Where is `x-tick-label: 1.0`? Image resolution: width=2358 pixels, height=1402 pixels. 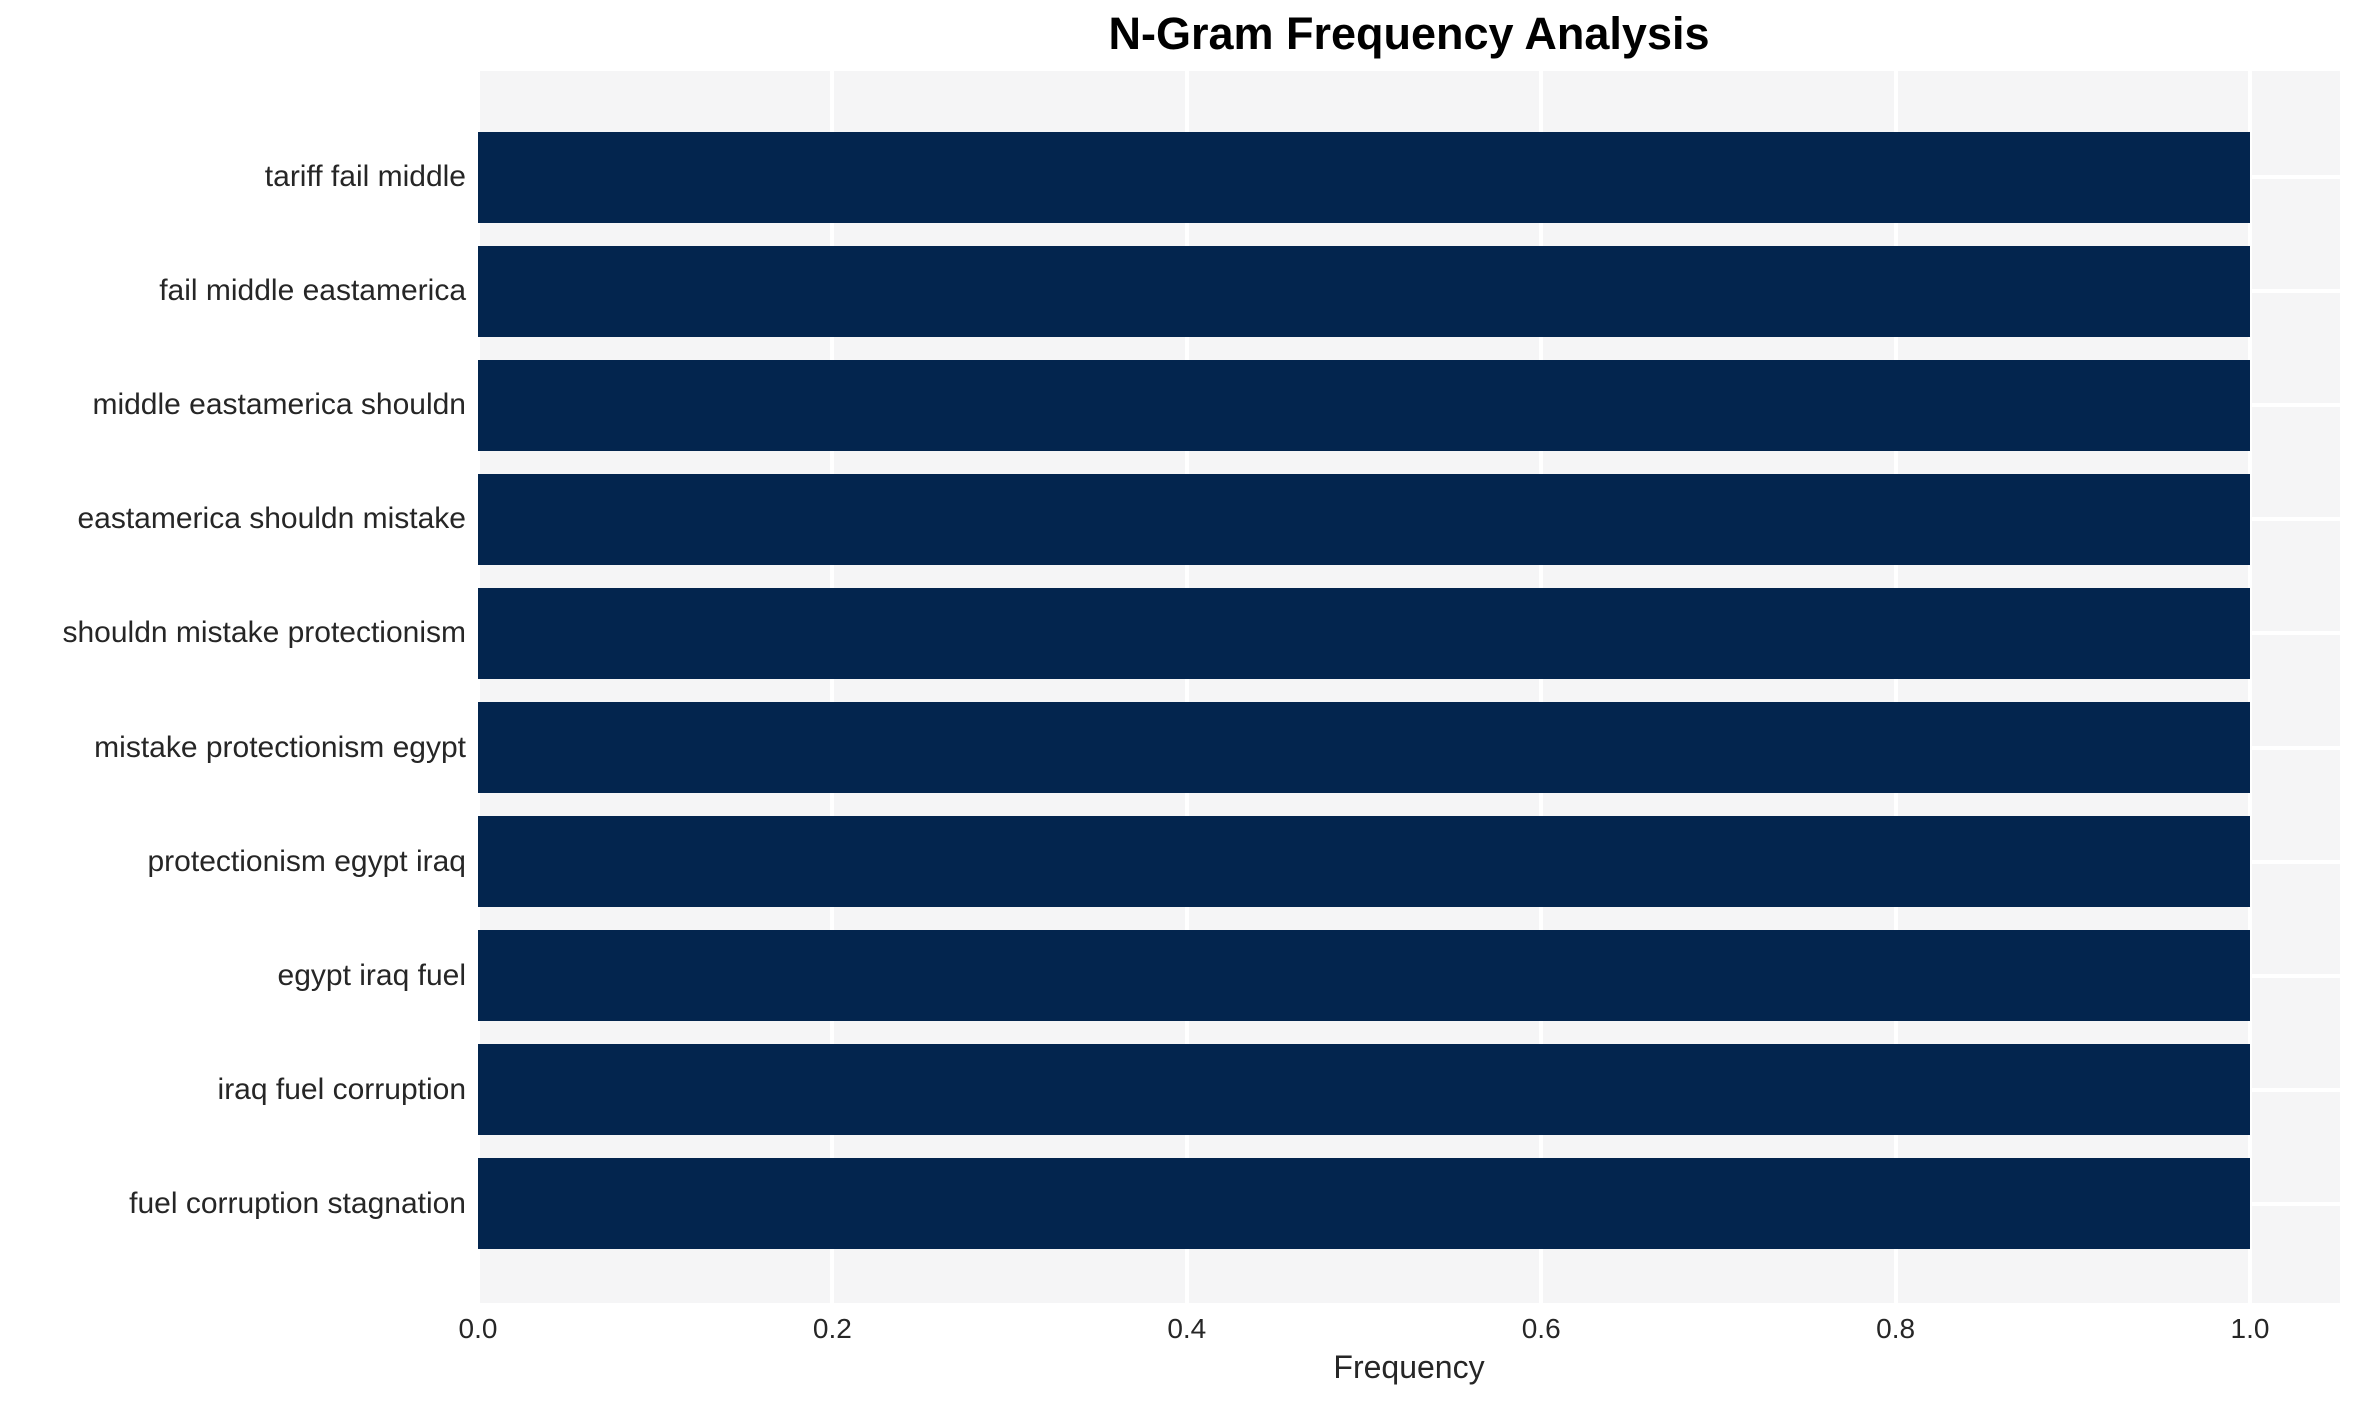
x-tick-label: 1.0 is located at coordinates (2250, 1328).